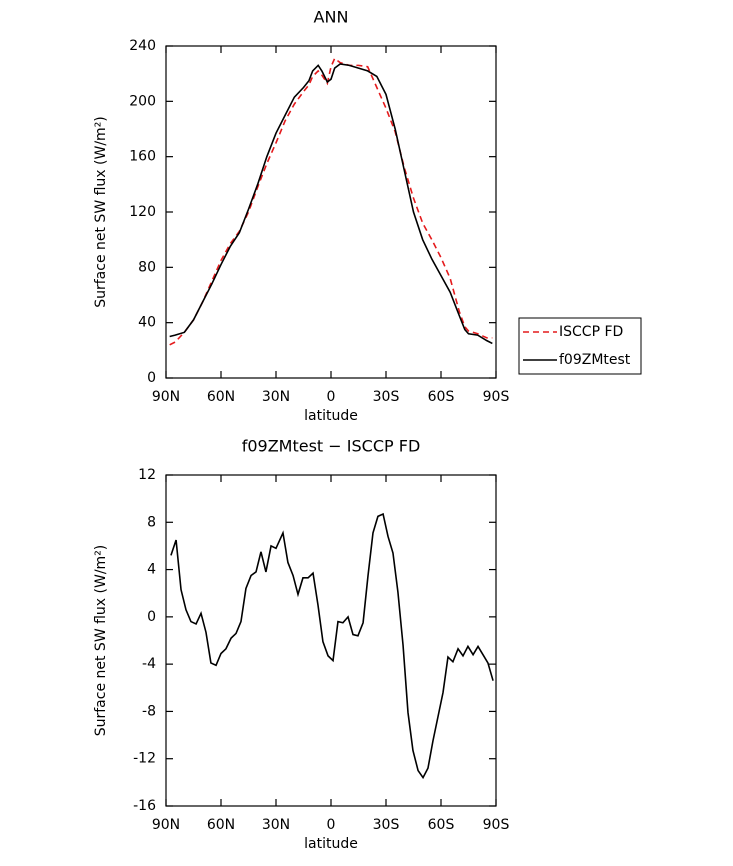  I want to click on y-tick-label: 4, so click(151, 570).